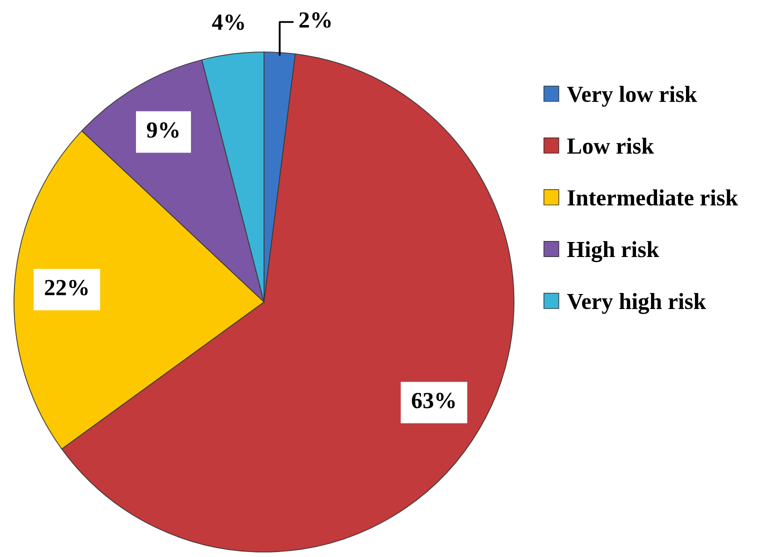 The width and height of the screenshot is (777, 557). What do you see at coordinates (653, 197) in the screenshot?
I see `legend-label: Intermediate risk` at bounding box center [653, 197].